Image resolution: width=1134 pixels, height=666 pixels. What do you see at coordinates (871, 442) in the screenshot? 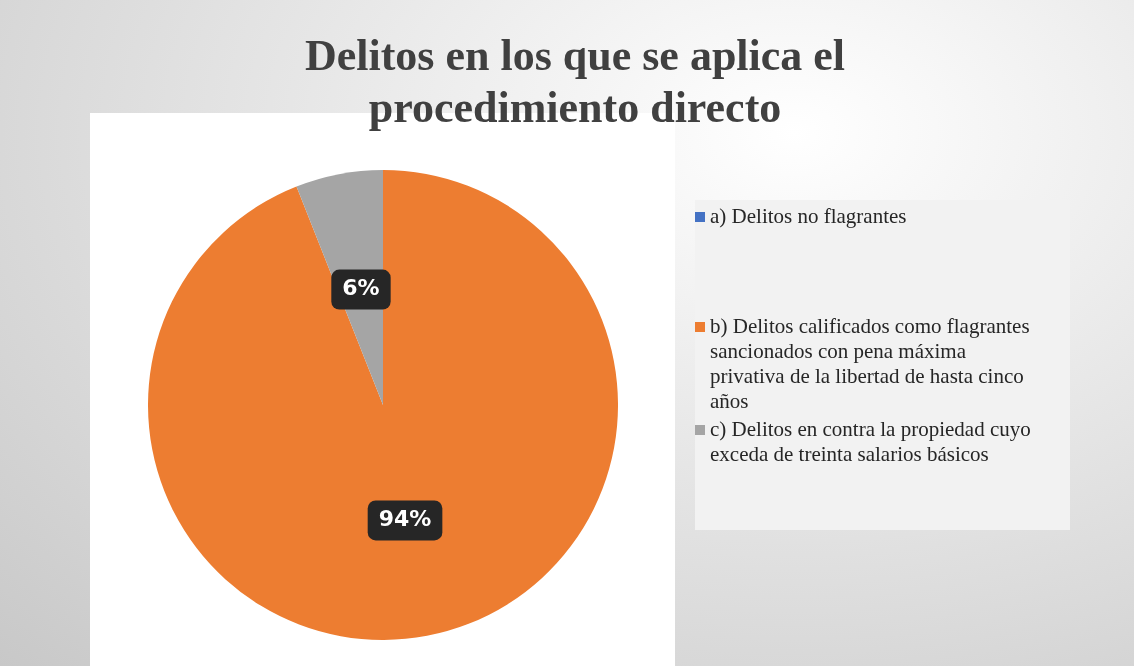
I see `legend-label: c) Delitos en contra la propiedad cuyo exceda de treinta salarios básicos` at bounding box center [871, 442].